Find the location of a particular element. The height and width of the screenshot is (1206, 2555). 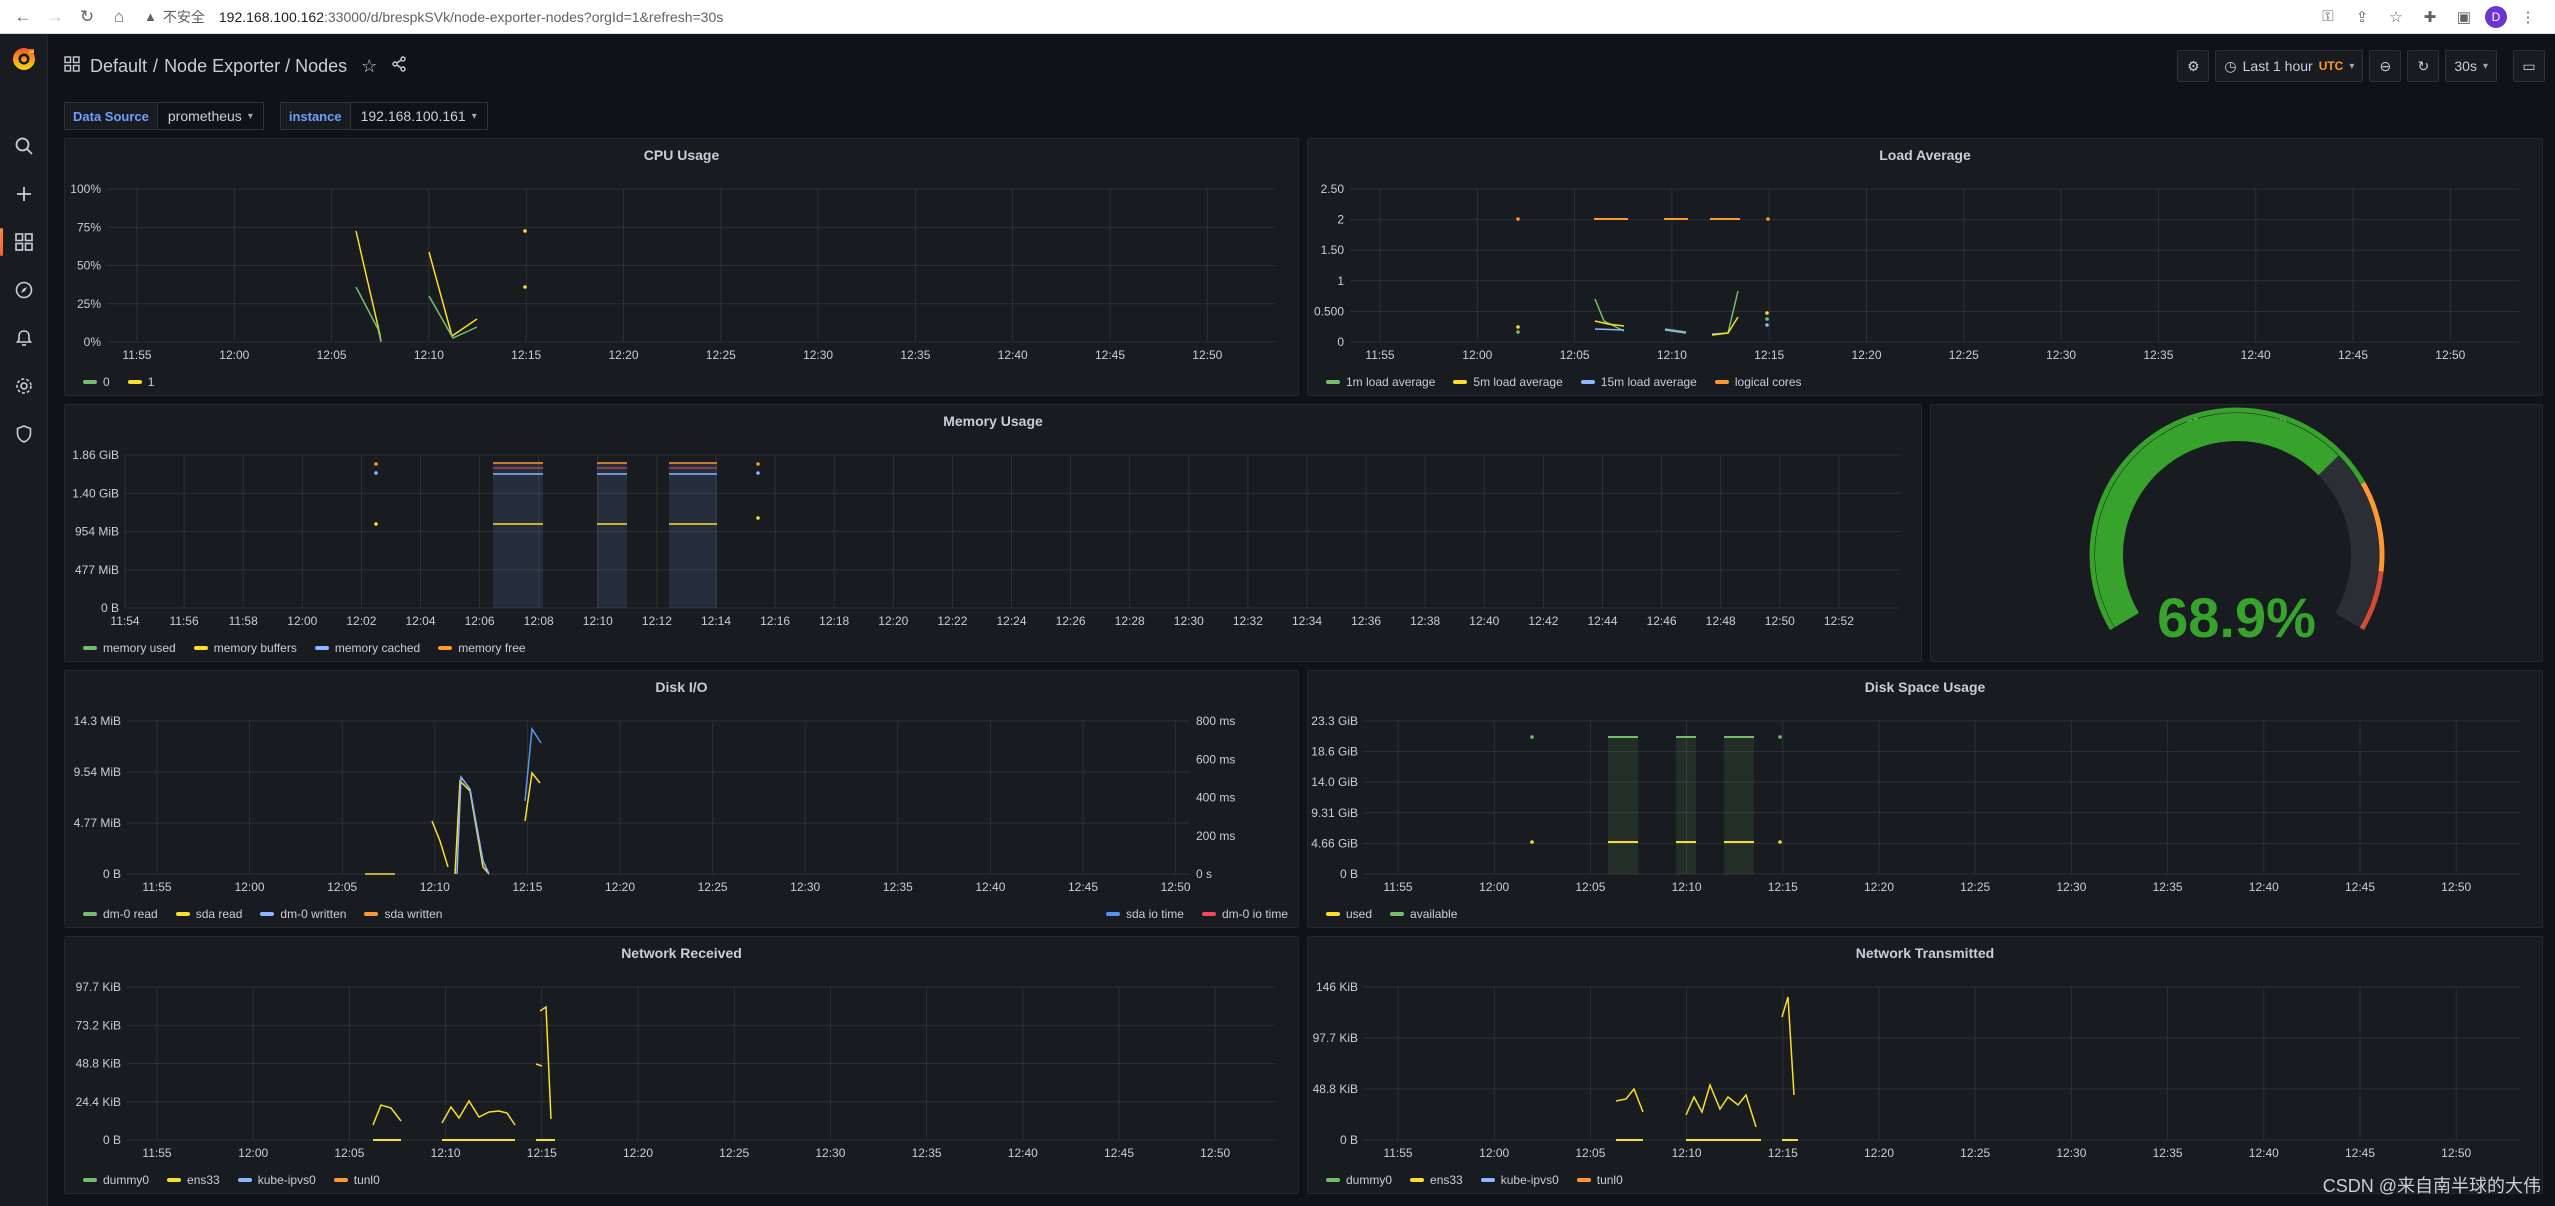

x-tick-label: 12:25 is located at coordinates (713, 887).